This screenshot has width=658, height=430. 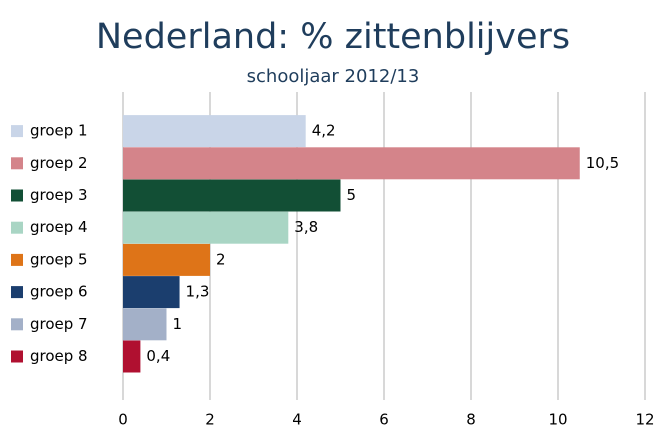 What do you see at coordinates (158, 356) in the screenshot?
I see `value-label: 0,4` at bounding box center [158, 356].